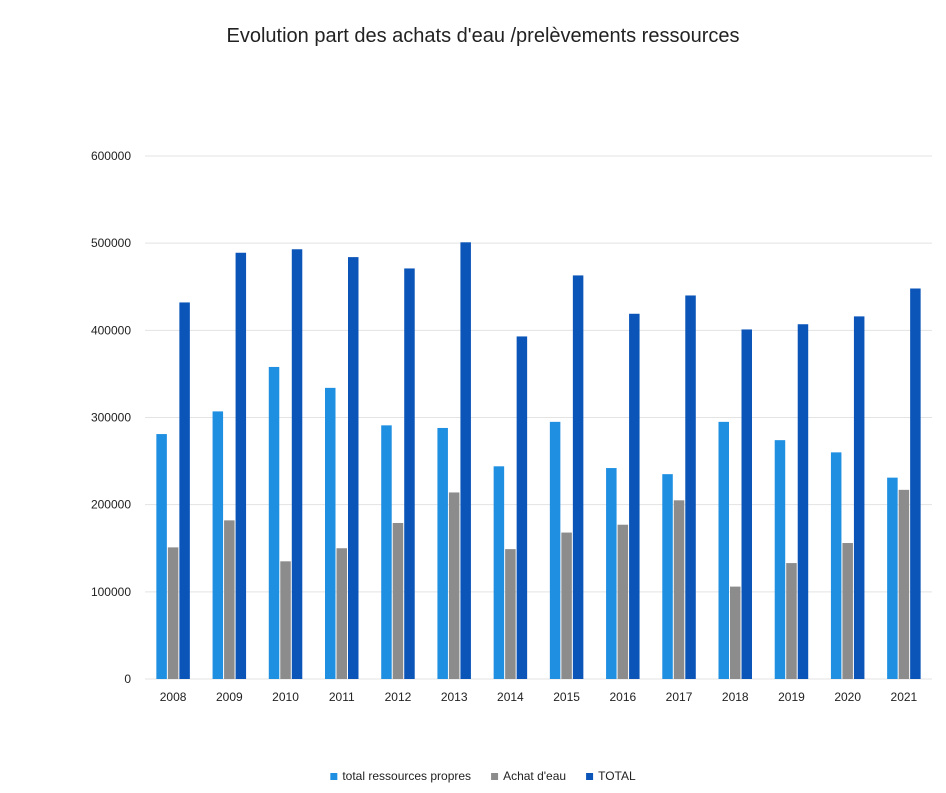 The image size is (946, 793). I want to click on bar-achat-d-eau-2013, so click(454, 585).